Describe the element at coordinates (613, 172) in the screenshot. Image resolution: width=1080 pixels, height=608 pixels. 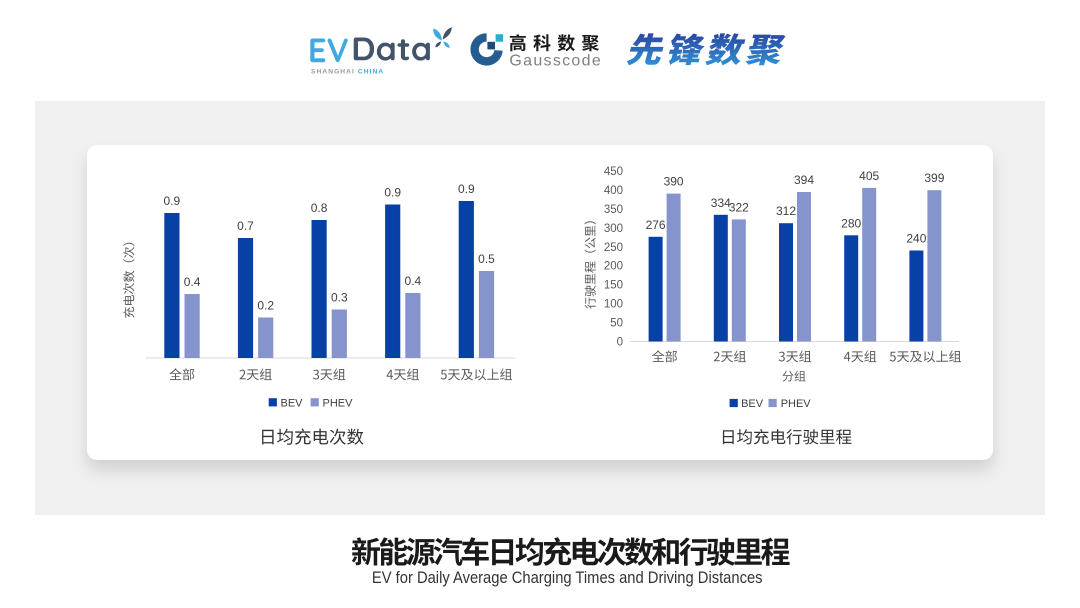
I see `svg-text: 450` at that location.